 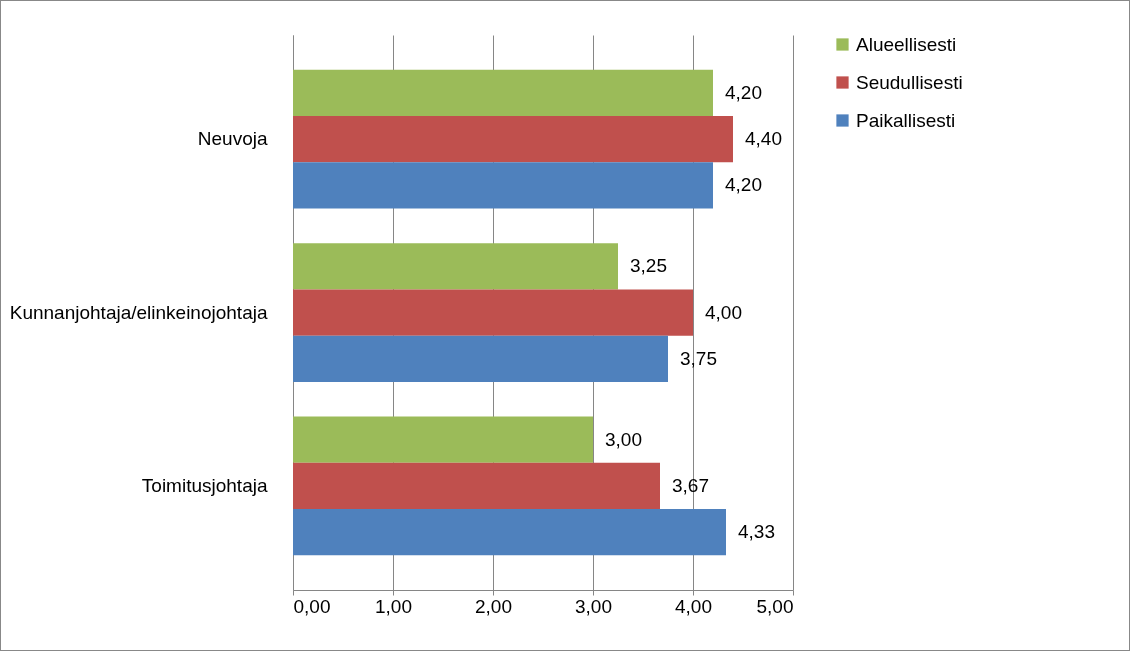 What do you see at coordinates (756, 532) in the screenshot?
I see `data-label: 4,33` at bounding box center [756, 532].